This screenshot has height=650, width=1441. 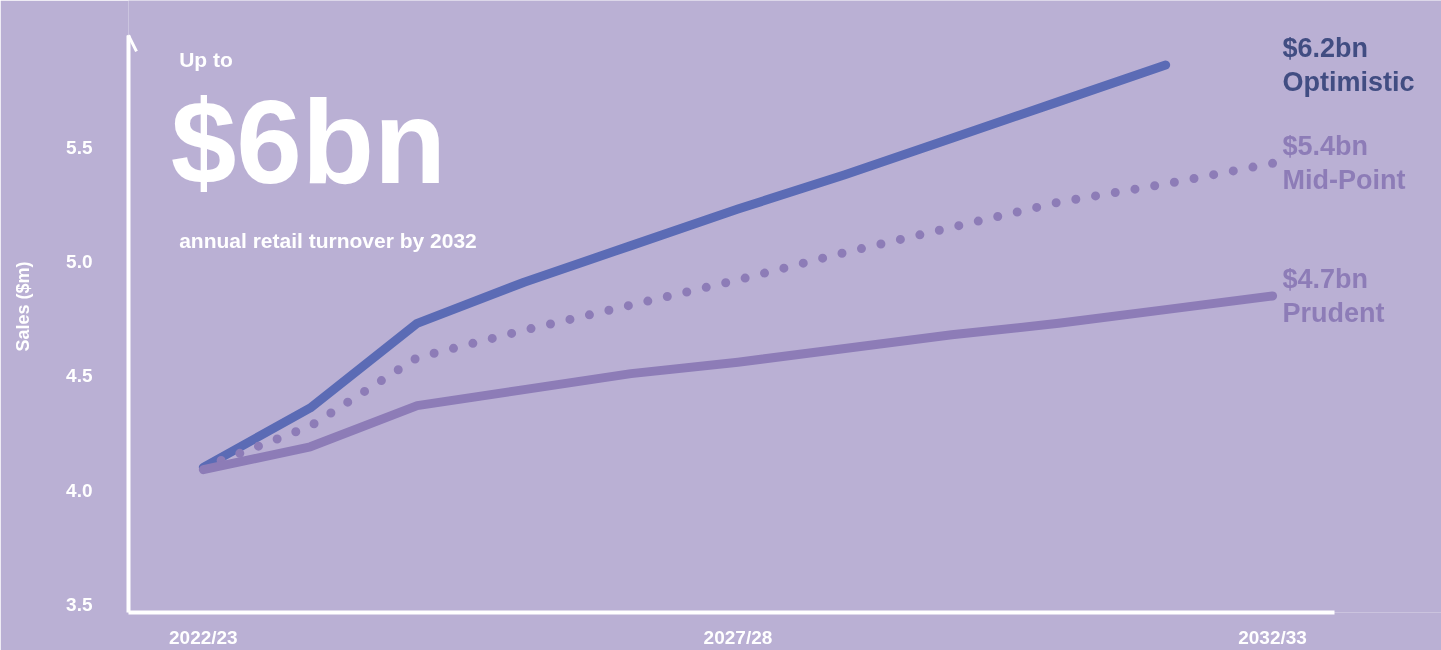 What do you see at coordinates (79, 490) in the screenshot?
I see `y-tick-label: 4.0` at bounding box center [79, 490].